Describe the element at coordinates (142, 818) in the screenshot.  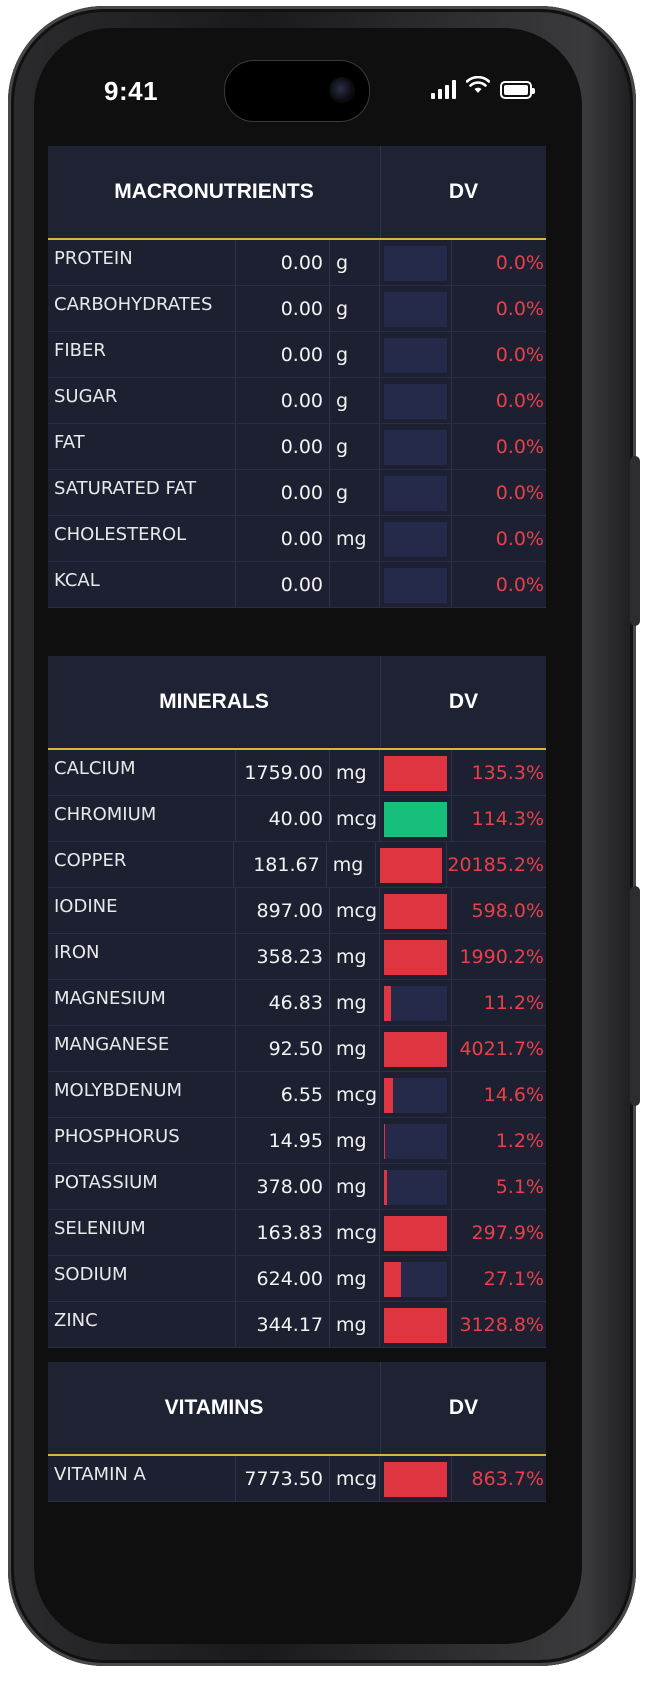
I see `nutrient-name: CHROMIUM` at that location.